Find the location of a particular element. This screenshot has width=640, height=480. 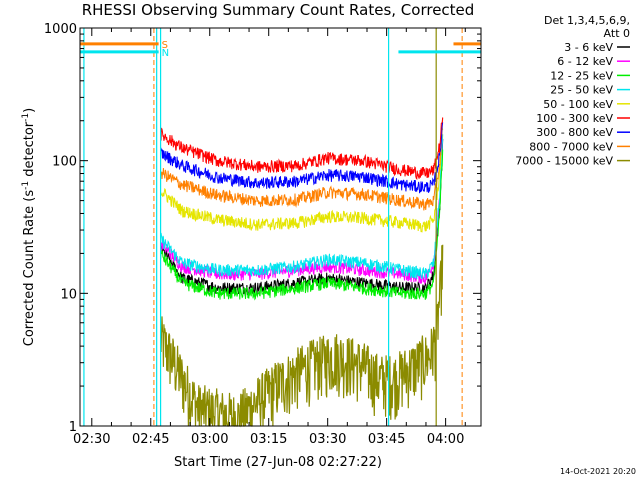

x-tick-label: 02:45 is located at coordinates (150, 439).